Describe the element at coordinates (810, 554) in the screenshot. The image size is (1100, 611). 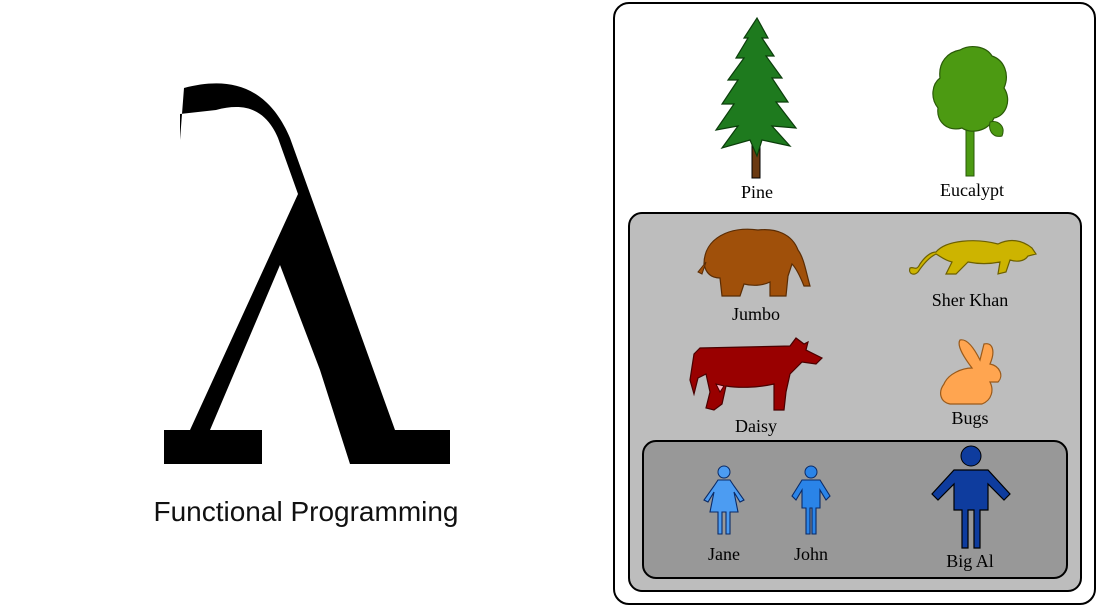
I see `john-label: John` at that location.